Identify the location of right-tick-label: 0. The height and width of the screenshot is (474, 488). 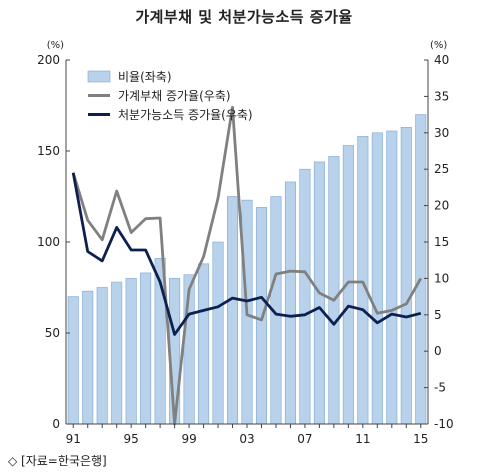
(438, 351).